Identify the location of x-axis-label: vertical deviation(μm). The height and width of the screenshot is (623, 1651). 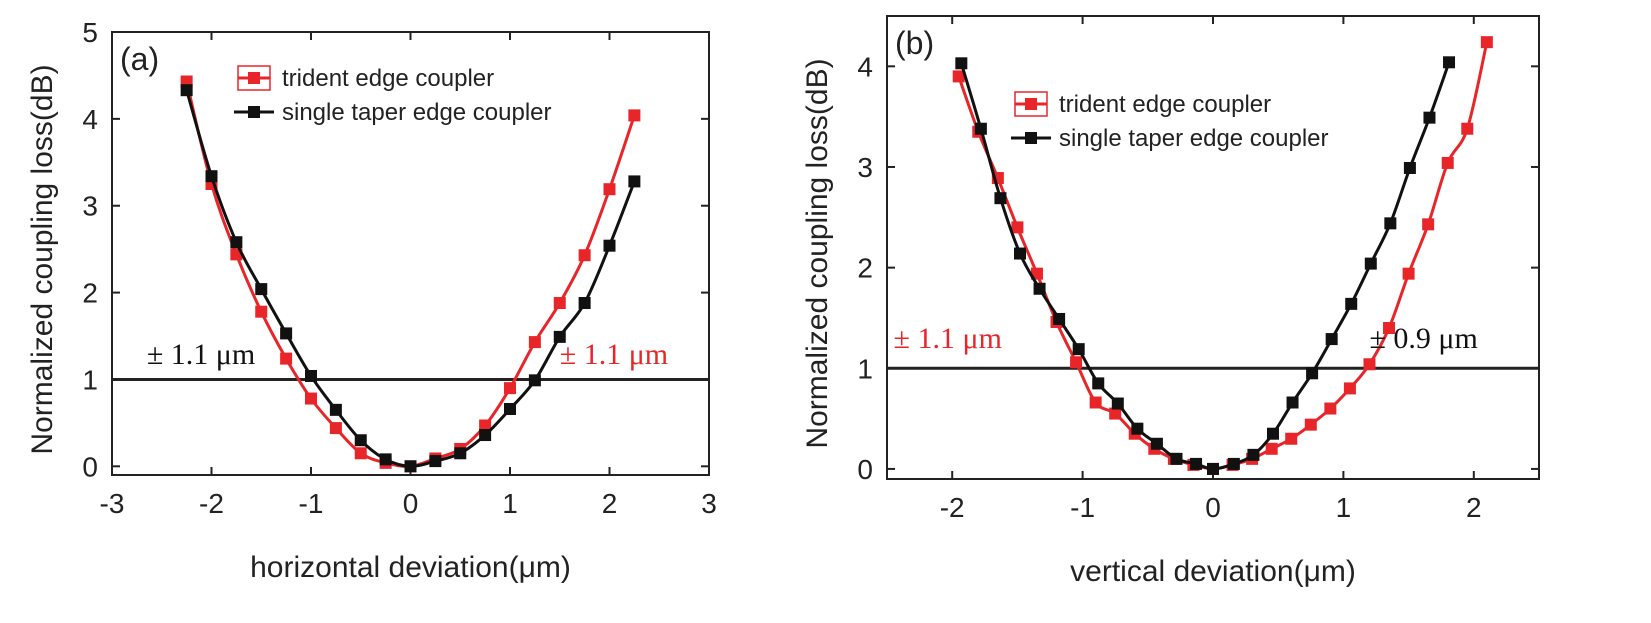
(1213, 571).